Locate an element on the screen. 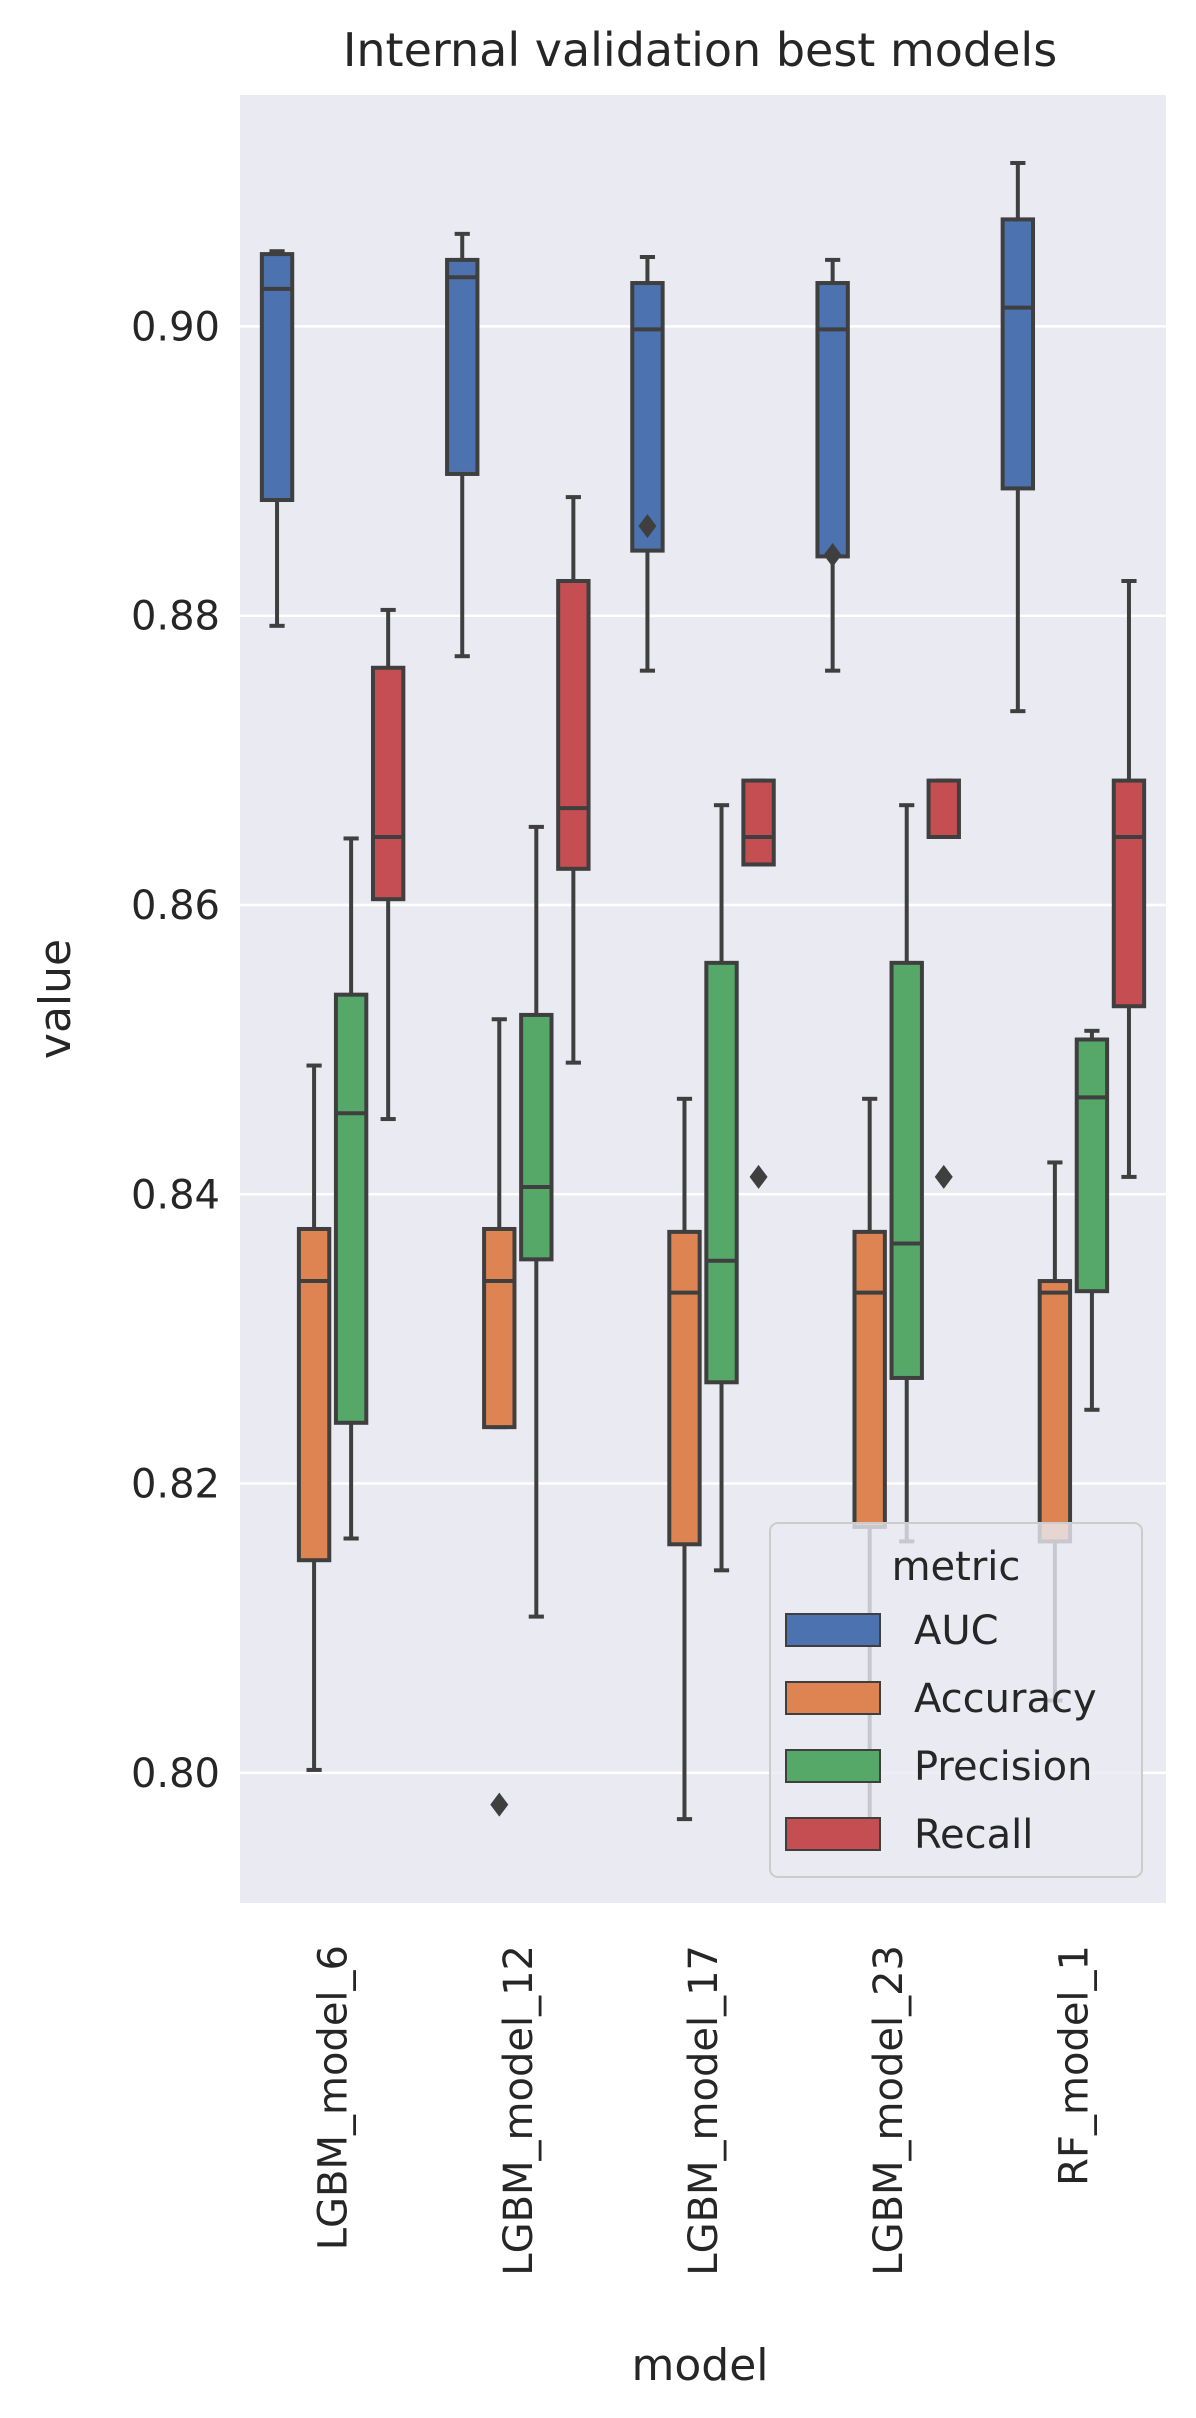 The image size is (1196, 2418). legend-item-accuracy: Accuracy is located at coordinates (941, 1699).